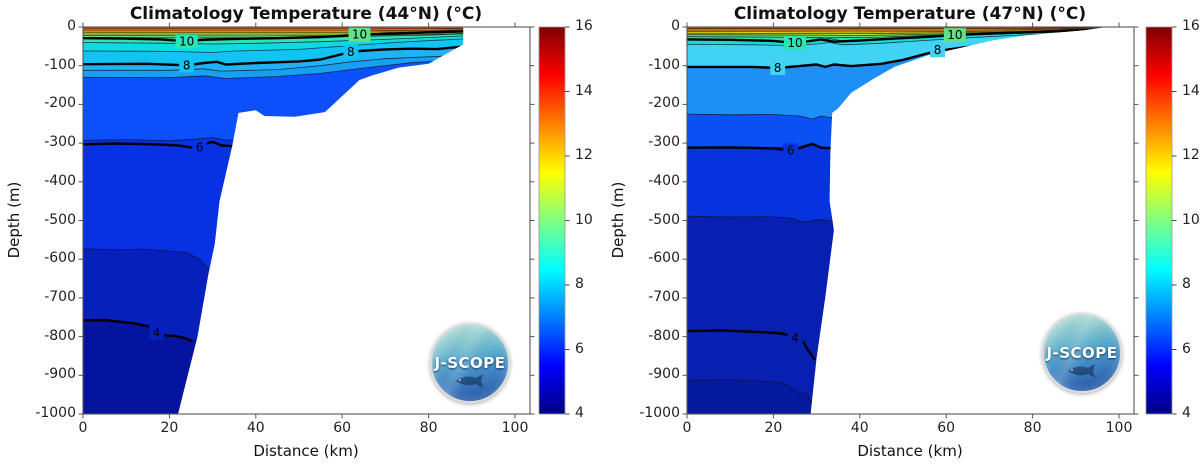 The height and width of the screenshot is (473, 1200). What do you see at coordinates (910, 14) in the screenshot?
I see `chart-title: Climatology Temperature (47°N) (°C)` at bounding box center [910, 14].